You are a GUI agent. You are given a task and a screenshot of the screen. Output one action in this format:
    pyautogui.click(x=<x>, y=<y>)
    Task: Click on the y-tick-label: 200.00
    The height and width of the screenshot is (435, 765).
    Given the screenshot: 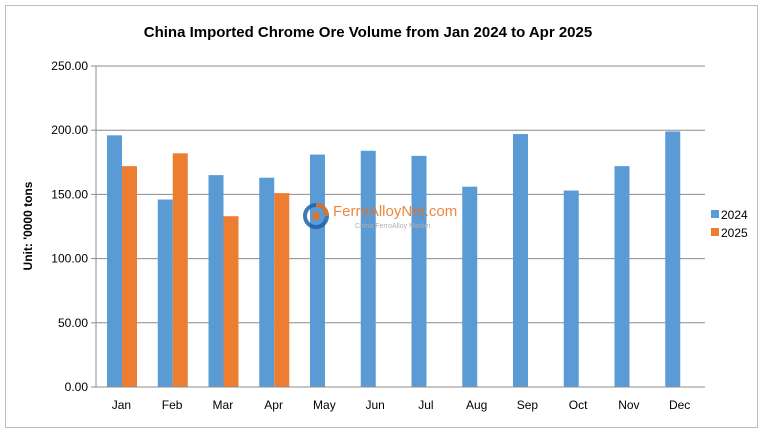 What is the action you would take?
    pyautogui.click(x=69, y=130)
    